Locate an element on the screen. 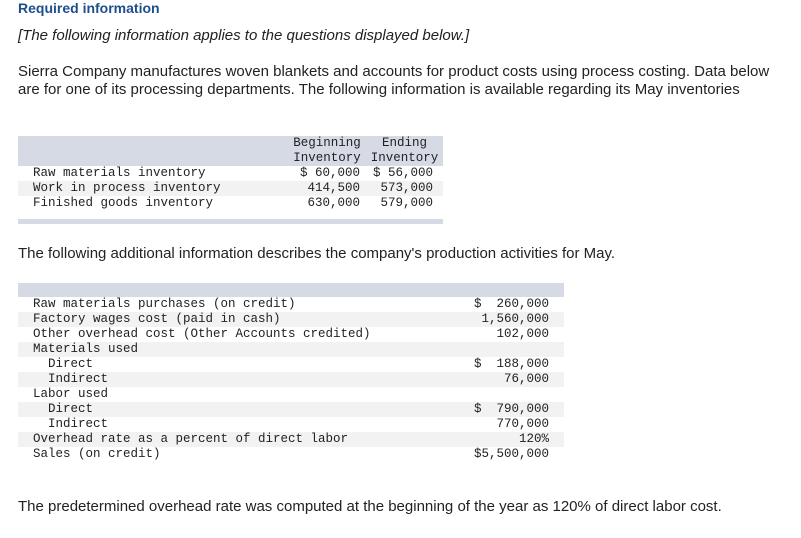 This screenshot has width=801, height=538. row-value: 76,000 is located at coordinates (508, 379).